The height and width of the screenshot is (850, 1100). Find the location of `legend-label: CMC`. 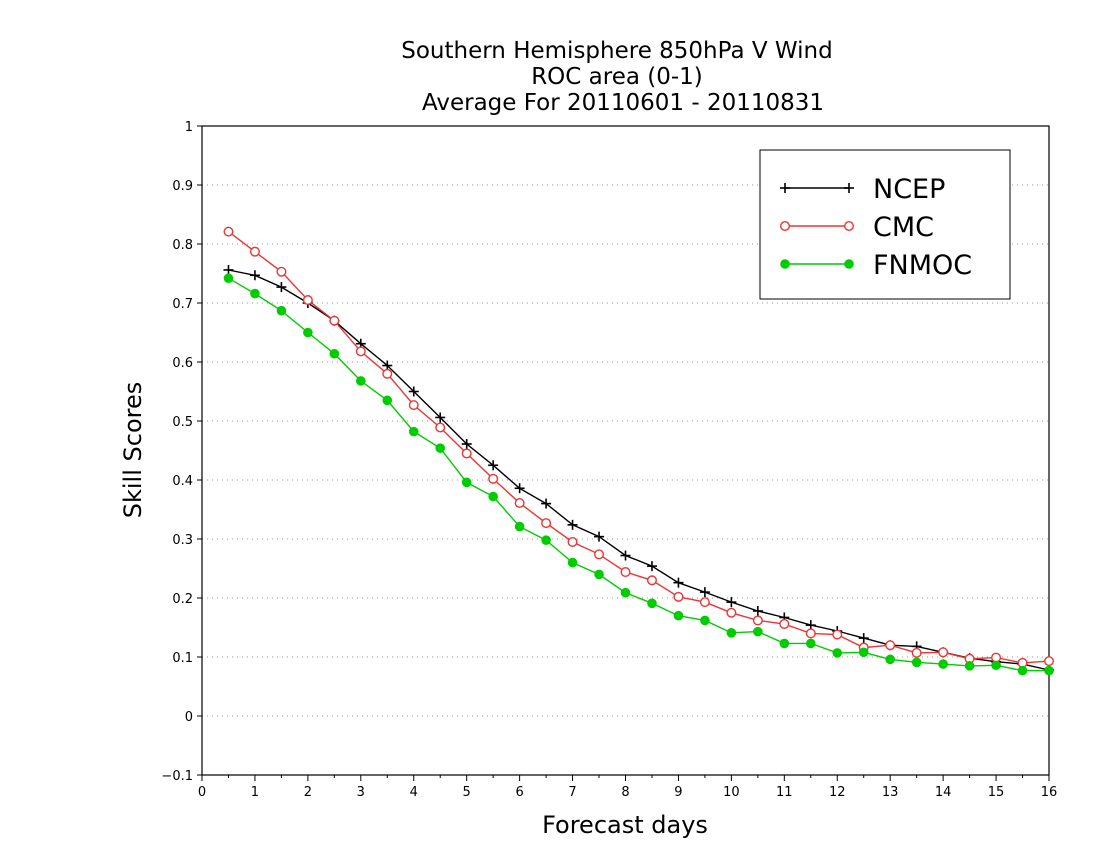

legend-label: CMC is located at coordinates (903, 227).